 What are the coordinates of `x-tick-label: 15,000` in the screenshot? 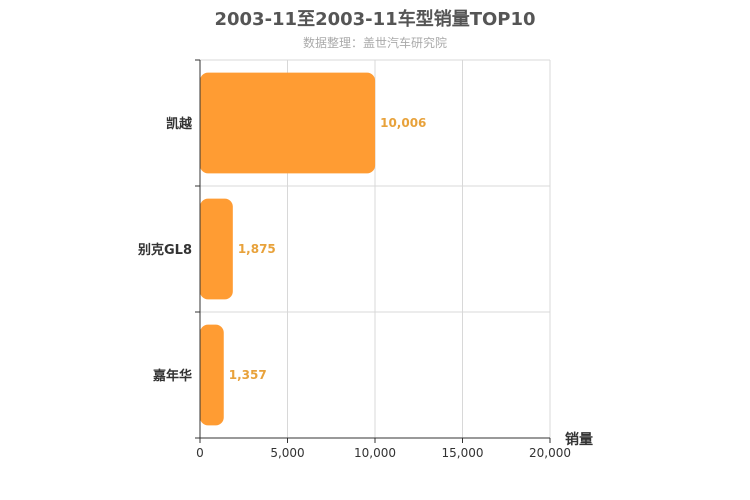 It's located at (463, 453).